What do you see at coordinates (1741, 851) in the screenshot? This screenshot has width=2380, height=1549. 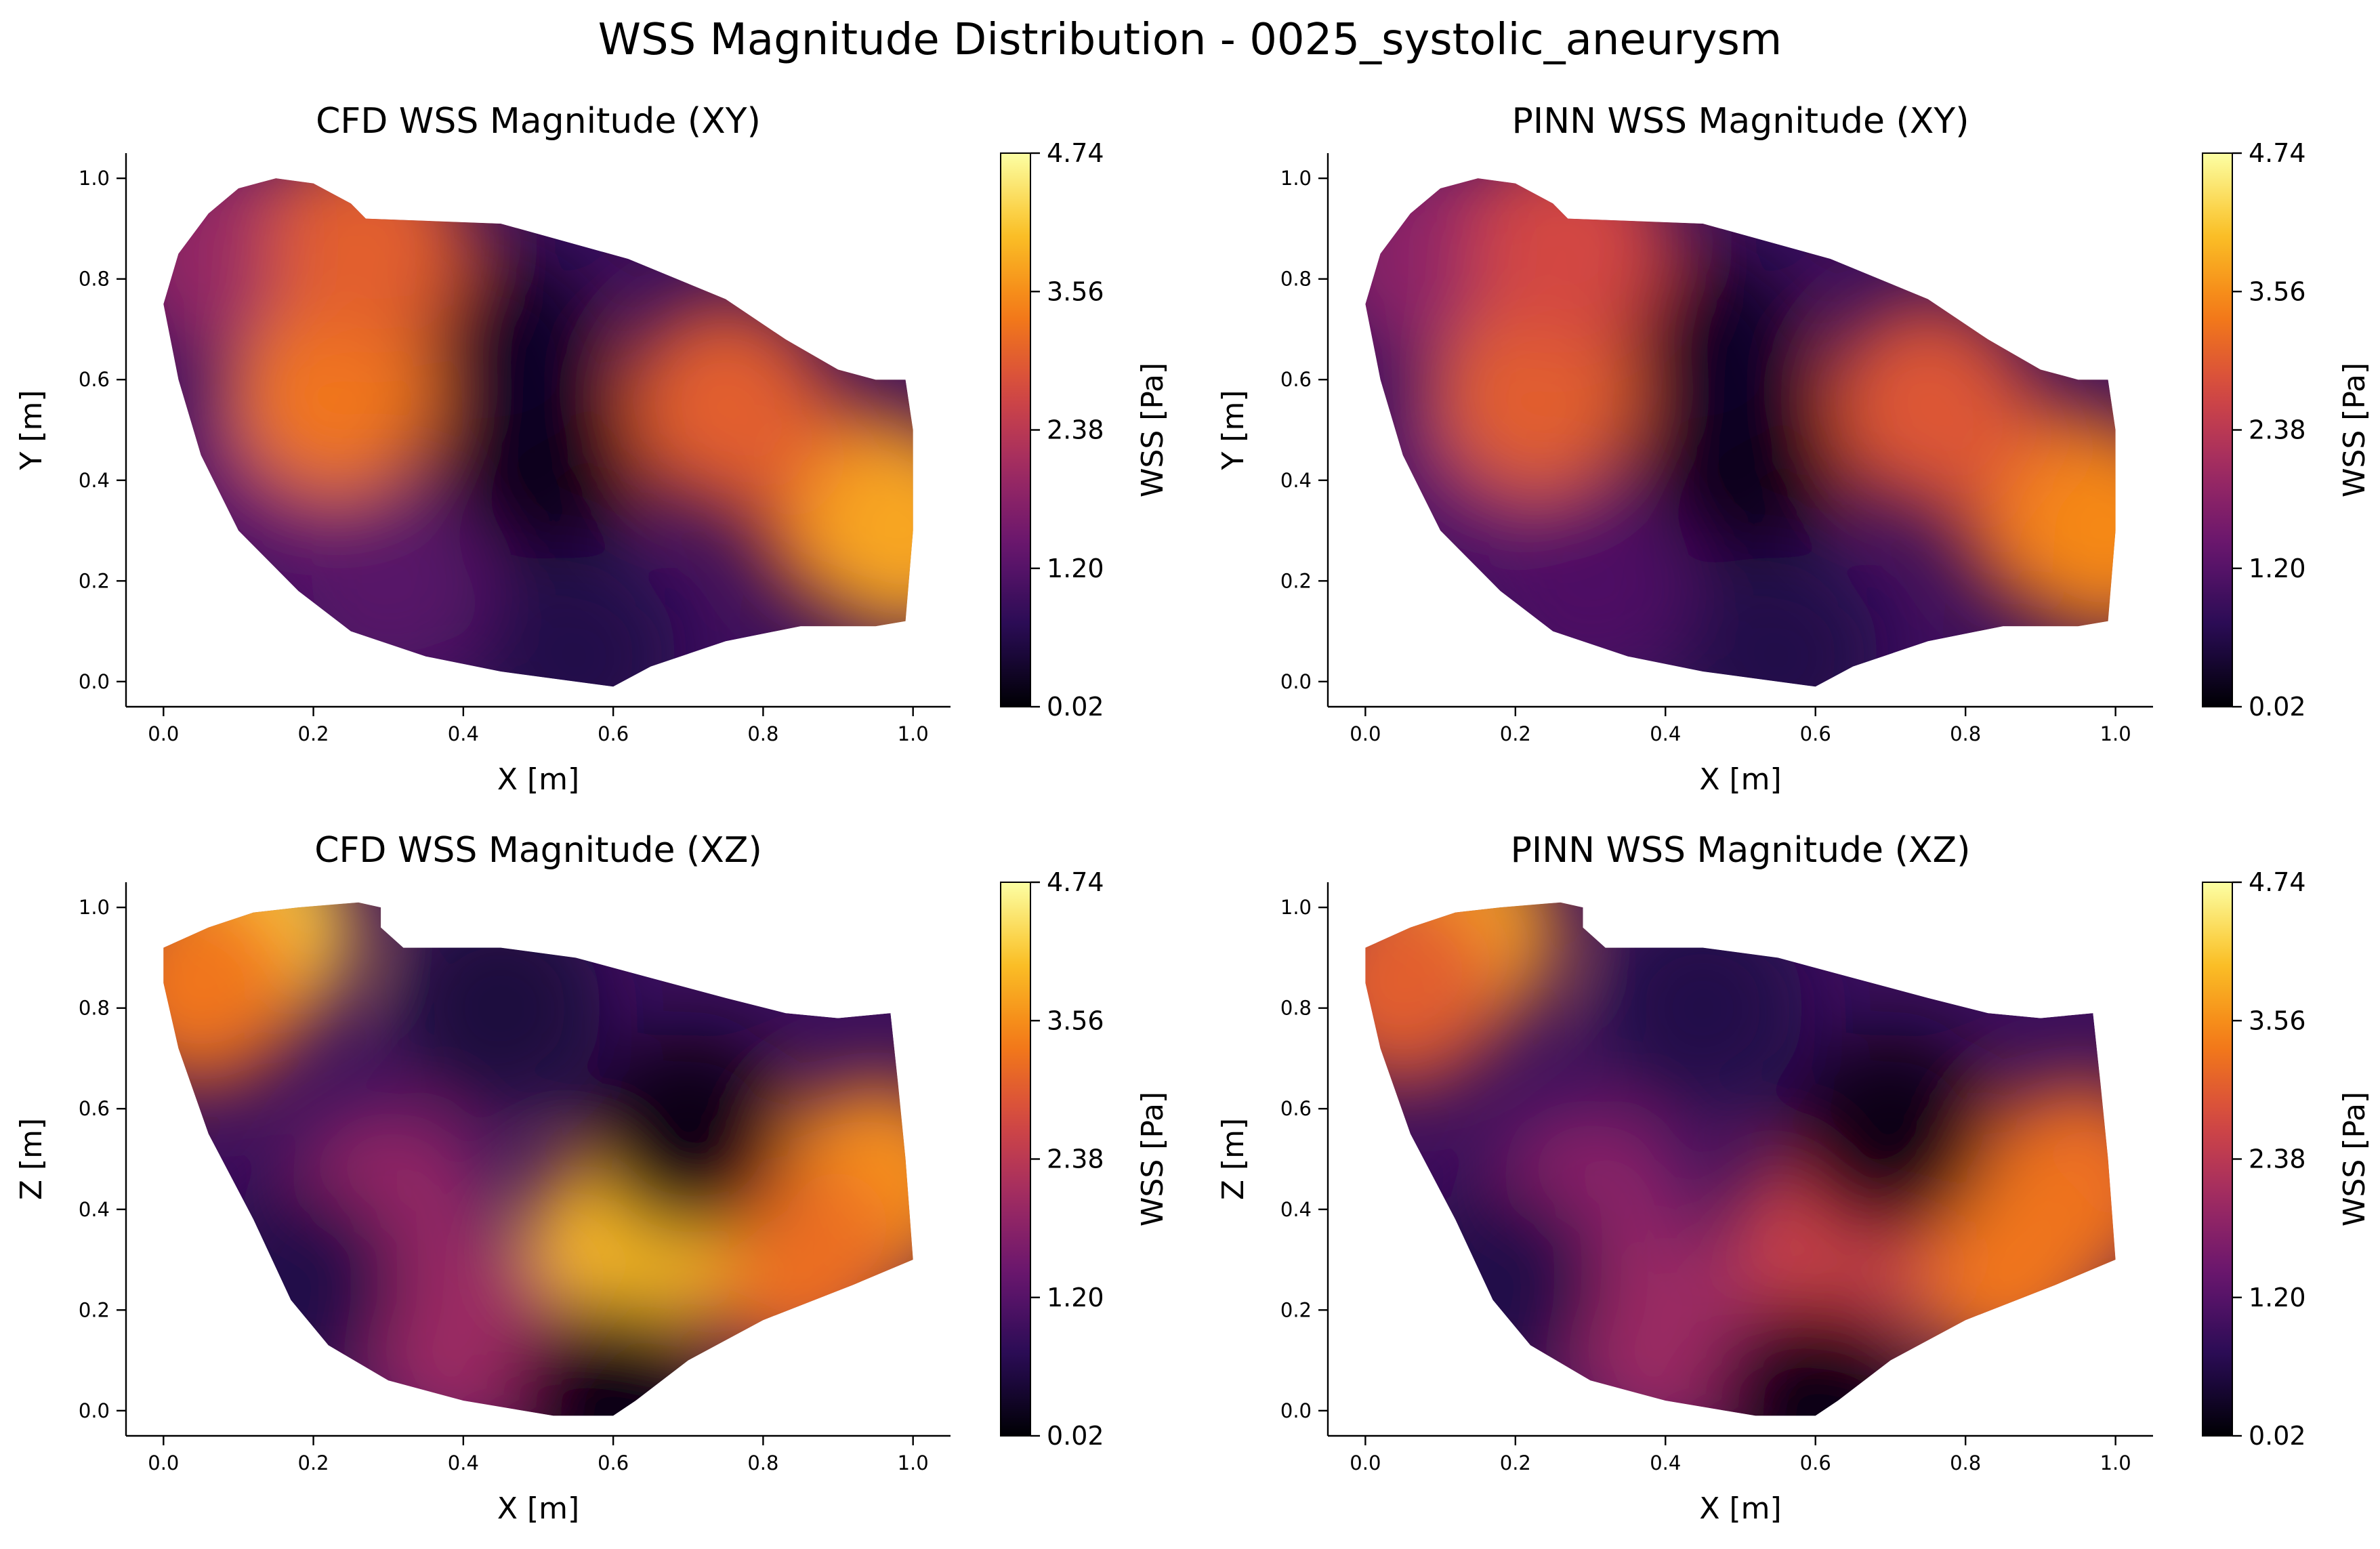 I see `subplot-title: PINN WSS Magnitude (XZ)` at bounding box center [1741, 851].